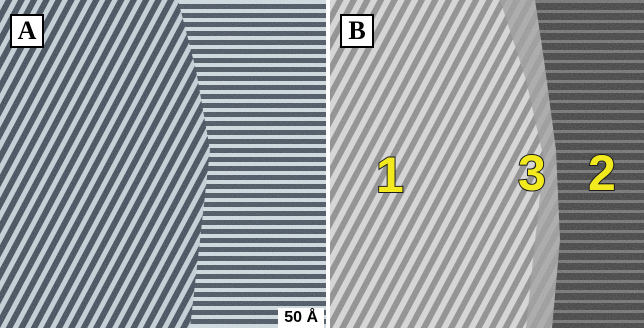 The image size is (644, 328). I want to click on panel-label-a: A, so click(27, 31).